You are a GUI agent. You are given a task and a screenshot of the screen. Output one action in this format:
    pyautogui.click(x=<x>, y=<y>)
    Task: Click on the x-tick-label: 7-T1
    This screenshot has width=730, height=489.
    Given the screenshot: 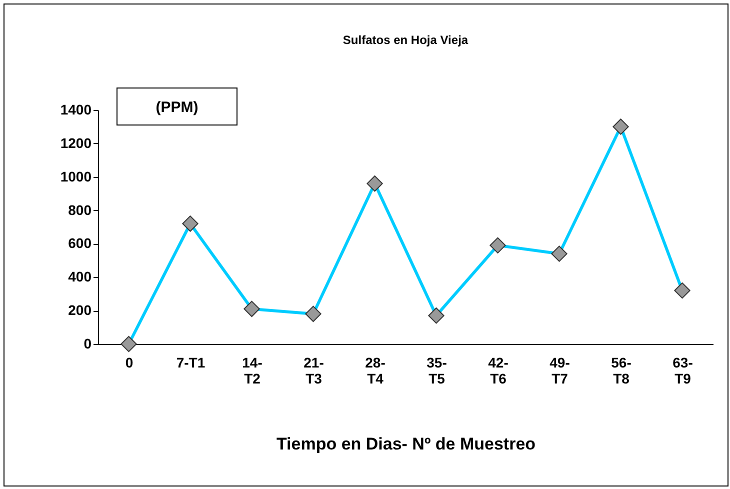 What is the action you would take?
    pyautogui.click(x=191, y=362)
    